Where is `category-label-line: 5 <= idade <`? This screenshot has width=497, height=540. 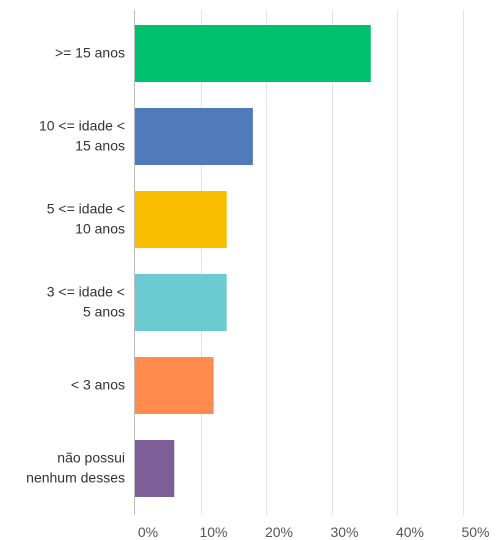 category-label-line: 5 <= idade < is located at coordinates (86, 208).